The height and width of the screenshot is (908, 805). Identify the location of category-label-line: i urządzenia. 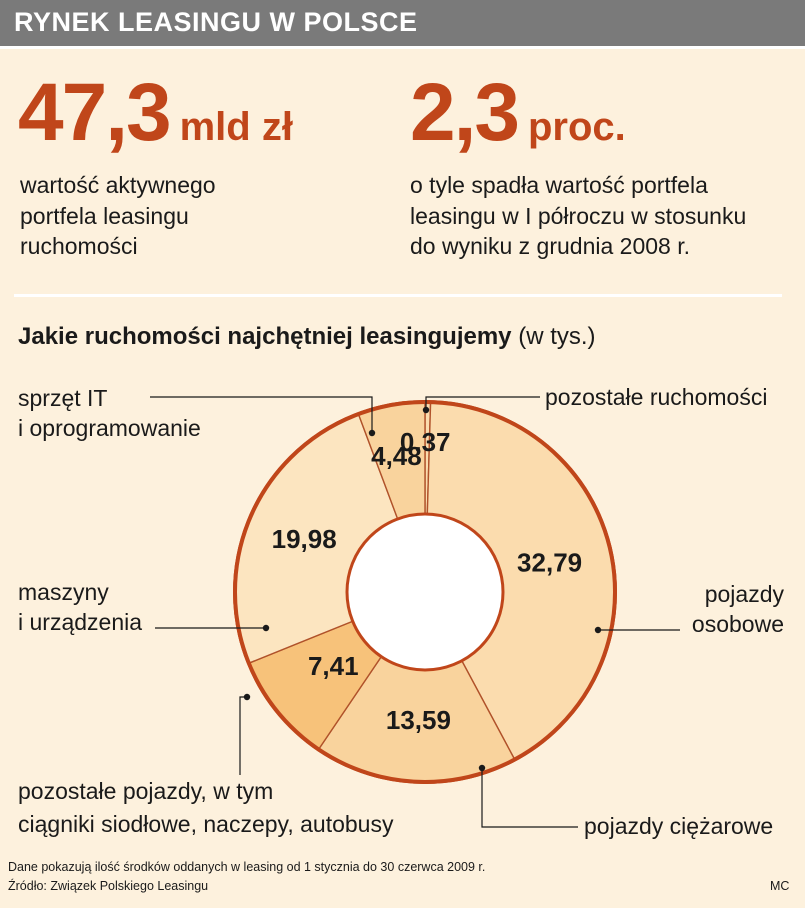
(80, 621).